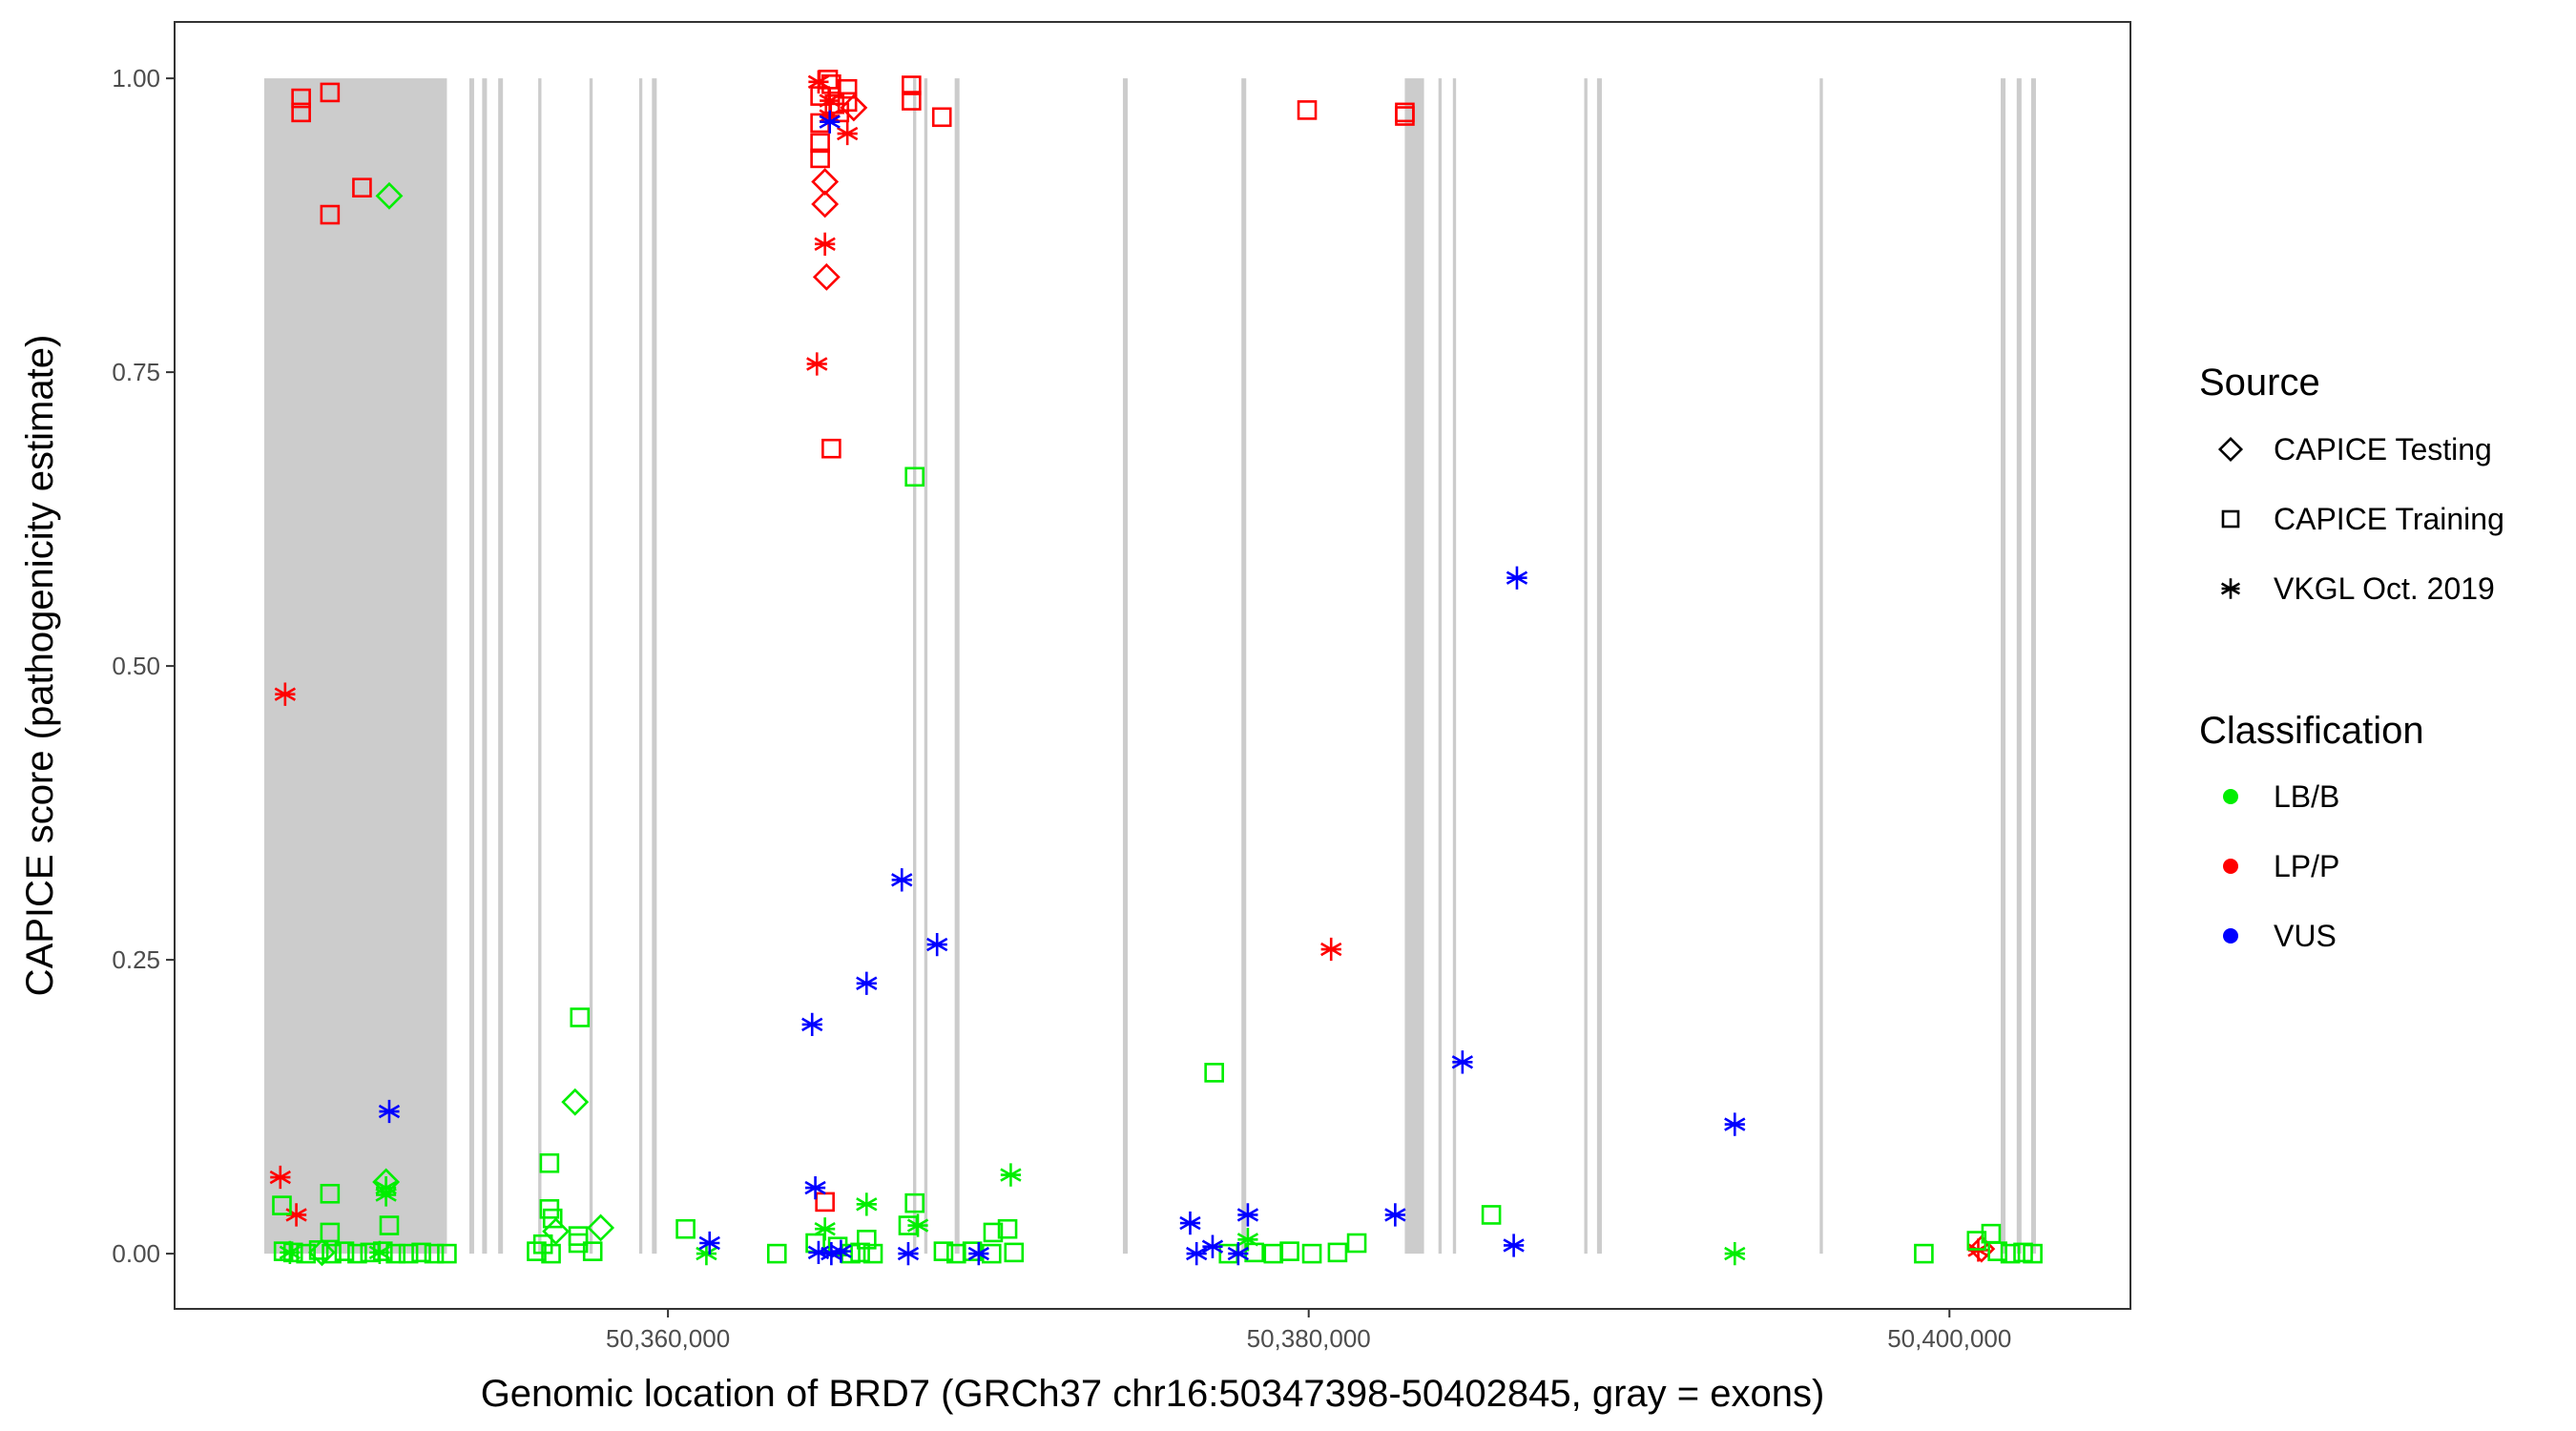 This screenshot has width=2576, height=1431. I want to click on x-tick-label: 50,400,000, so click(1949, 1338).